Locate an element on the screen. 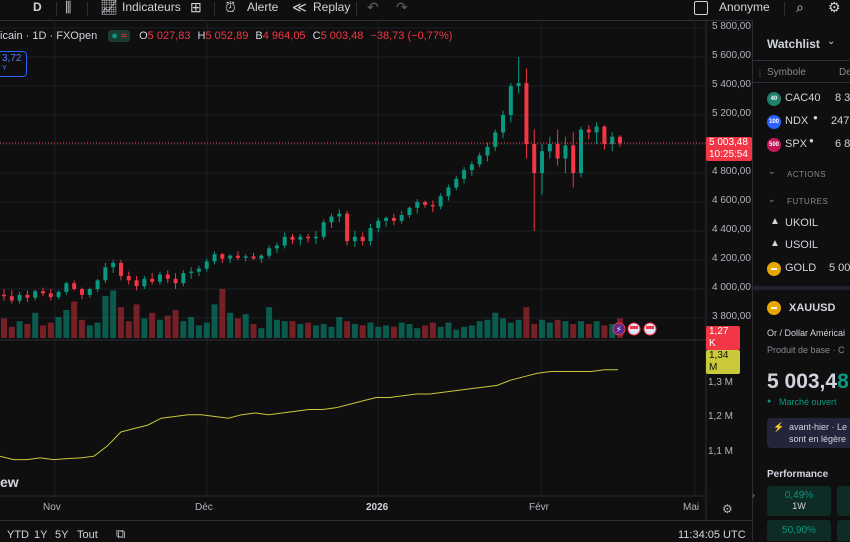  search-icon: ⌕ is located at coordinates (800, 7).